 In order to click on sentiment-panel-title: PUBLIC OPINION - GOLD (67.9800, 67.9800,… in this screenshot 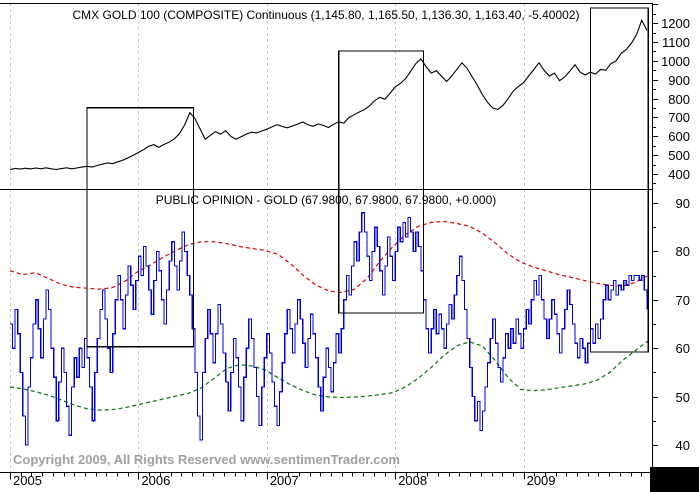, I will do `click(326, 200)`.